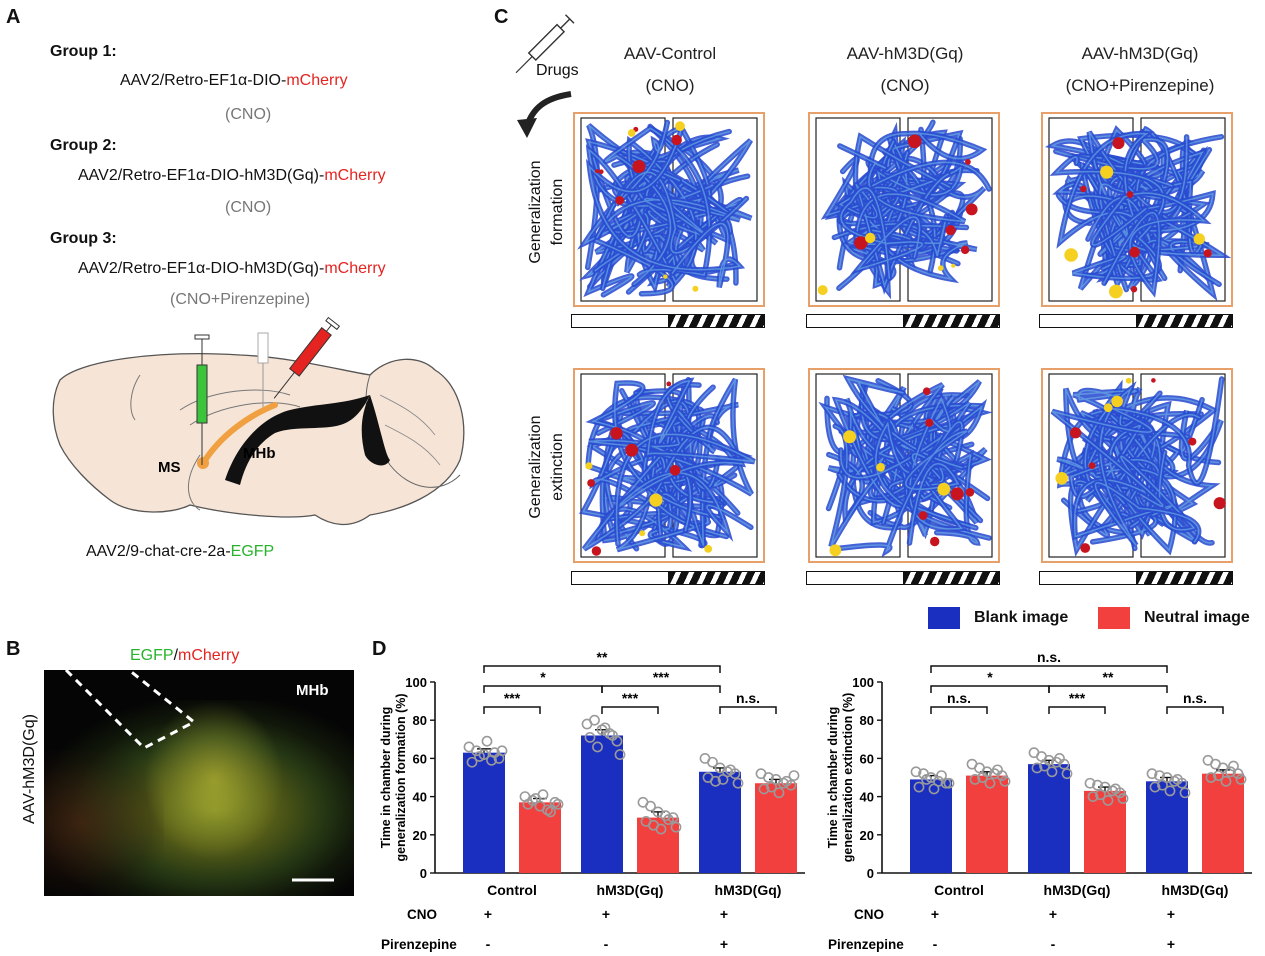 Image resolution: width=1265 pixels, height=956 pixels. What do you see at coordinates (669, 465) in the screenshot?
I see `heatmap-control-extinction` at bounding box center [669, 465].